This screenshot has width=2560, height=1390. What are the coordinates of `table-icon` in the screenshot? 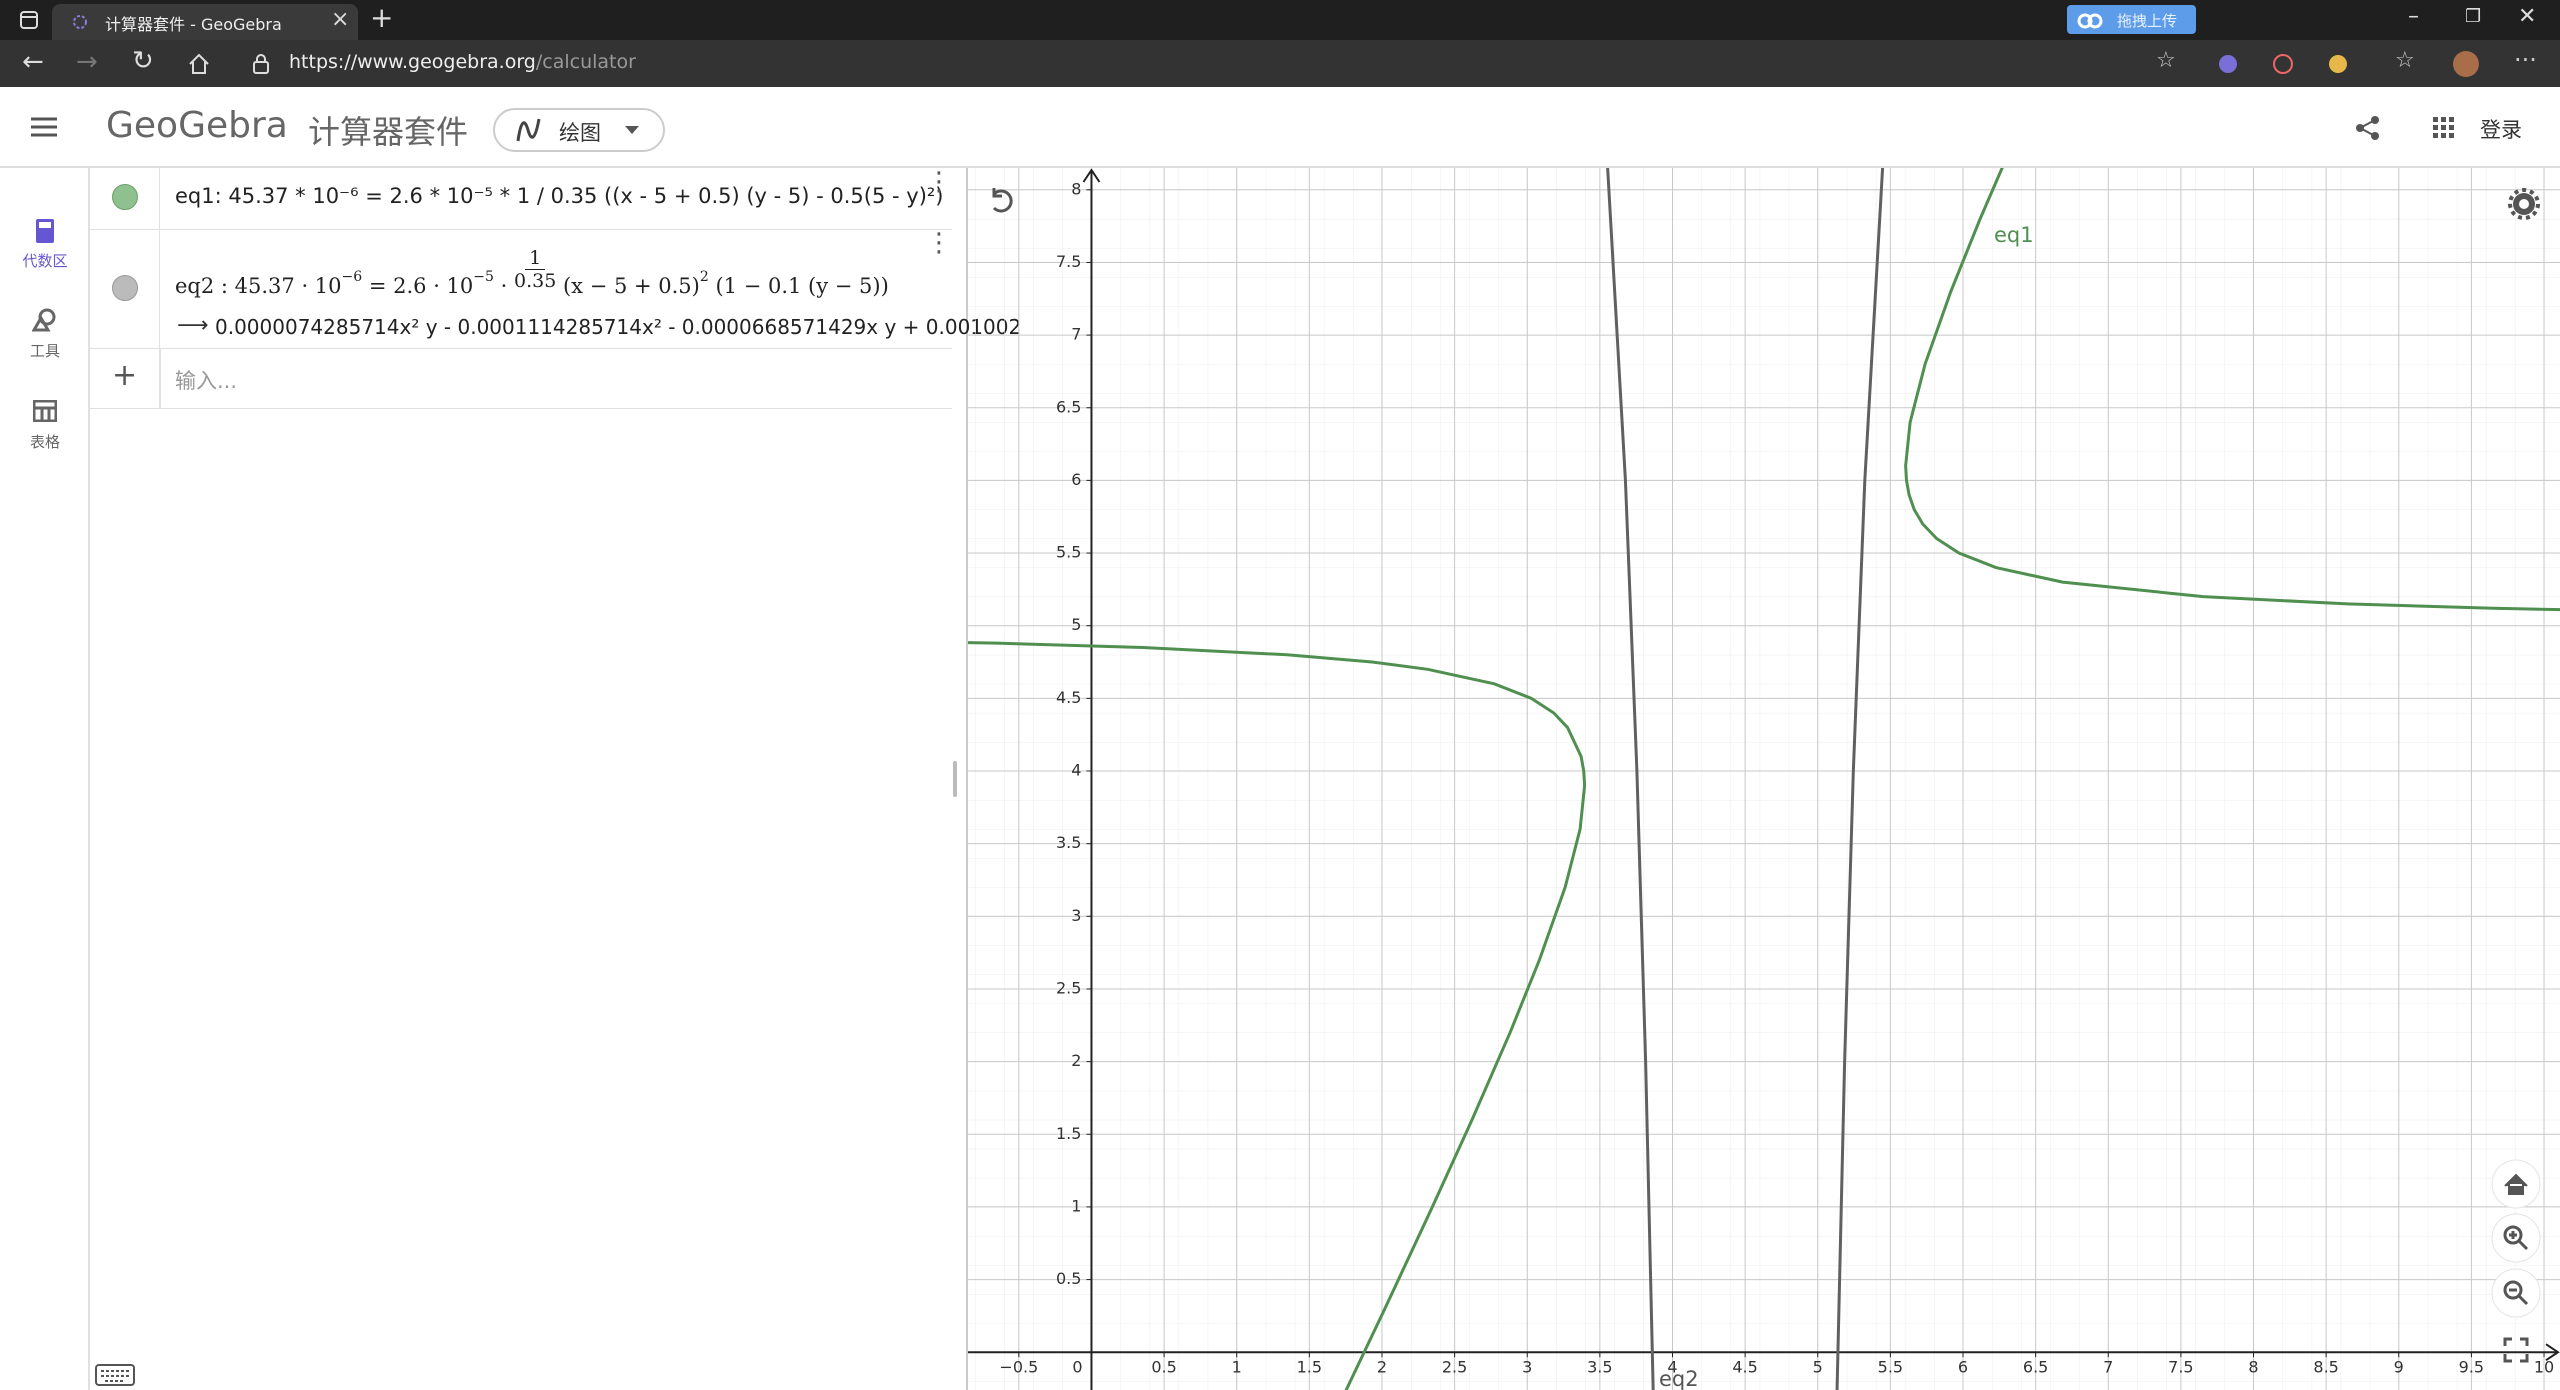 It's located at (45, 411).